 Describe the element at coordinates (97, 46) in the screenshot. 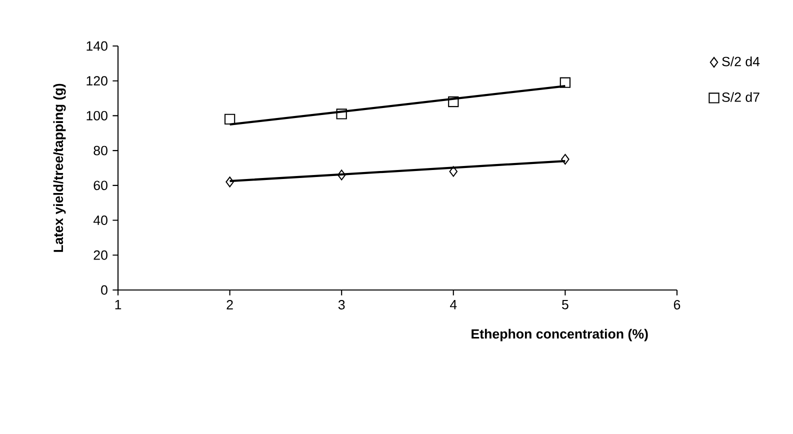

I see `y-tick-label: 140` at that location.